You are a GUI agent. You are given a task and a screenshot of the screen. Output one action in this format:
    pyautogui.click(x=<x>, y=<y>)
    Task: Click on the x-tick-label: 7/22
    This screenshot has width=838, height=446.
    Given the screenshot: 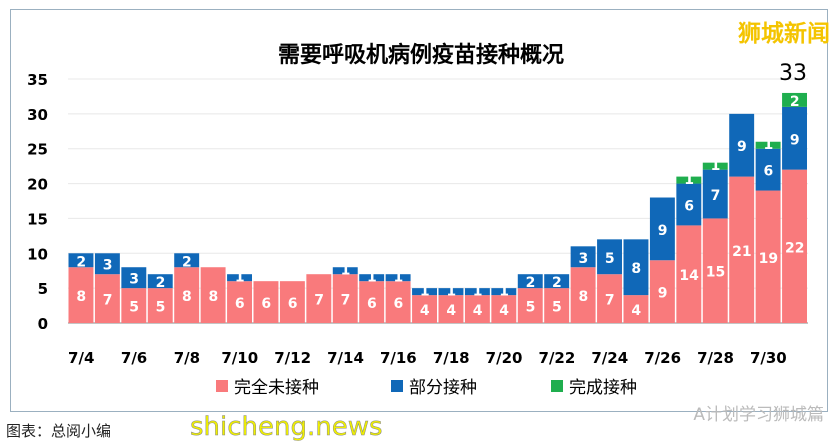 What is the action you would take?
    pyautogui.click(x=557, y=358)
    